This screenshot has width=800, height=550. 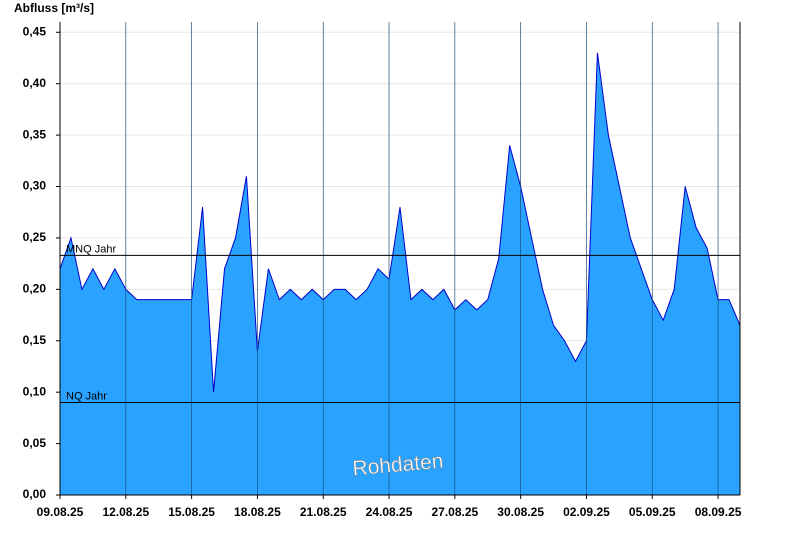 What do you see at coordinates (718, 512) in the screenshot?
I see `x-tick-label: 08.09.25` at bounding box center [718, 512].